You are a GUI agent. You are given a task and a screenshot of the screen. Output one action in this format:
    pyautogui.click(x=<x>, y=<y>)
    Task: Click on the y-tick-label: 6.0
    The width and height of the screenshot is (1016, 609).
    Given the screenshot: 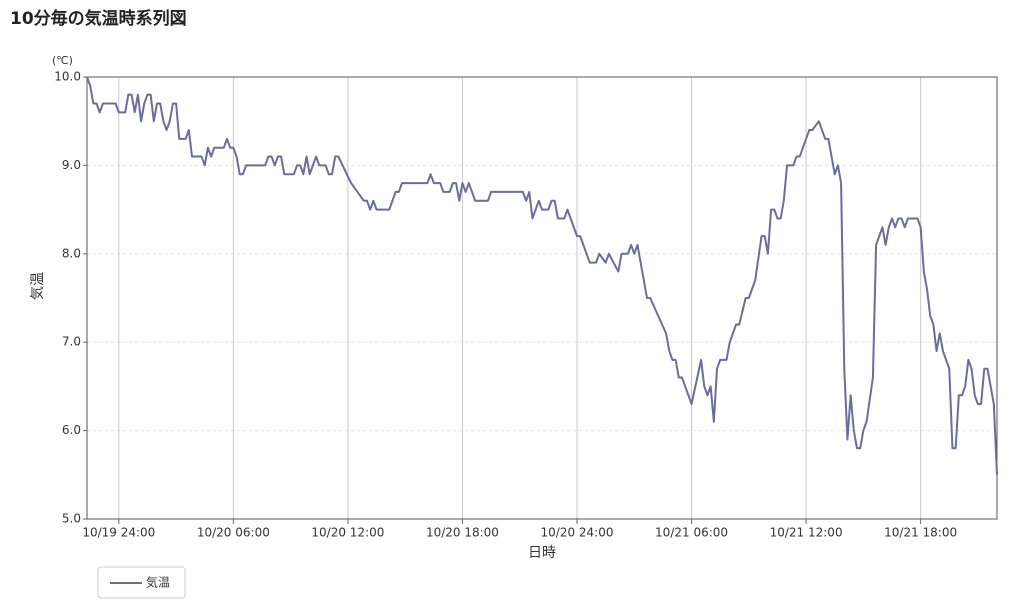 What is the action you would take?
    pyautogui.click(x=71, y=430)
    